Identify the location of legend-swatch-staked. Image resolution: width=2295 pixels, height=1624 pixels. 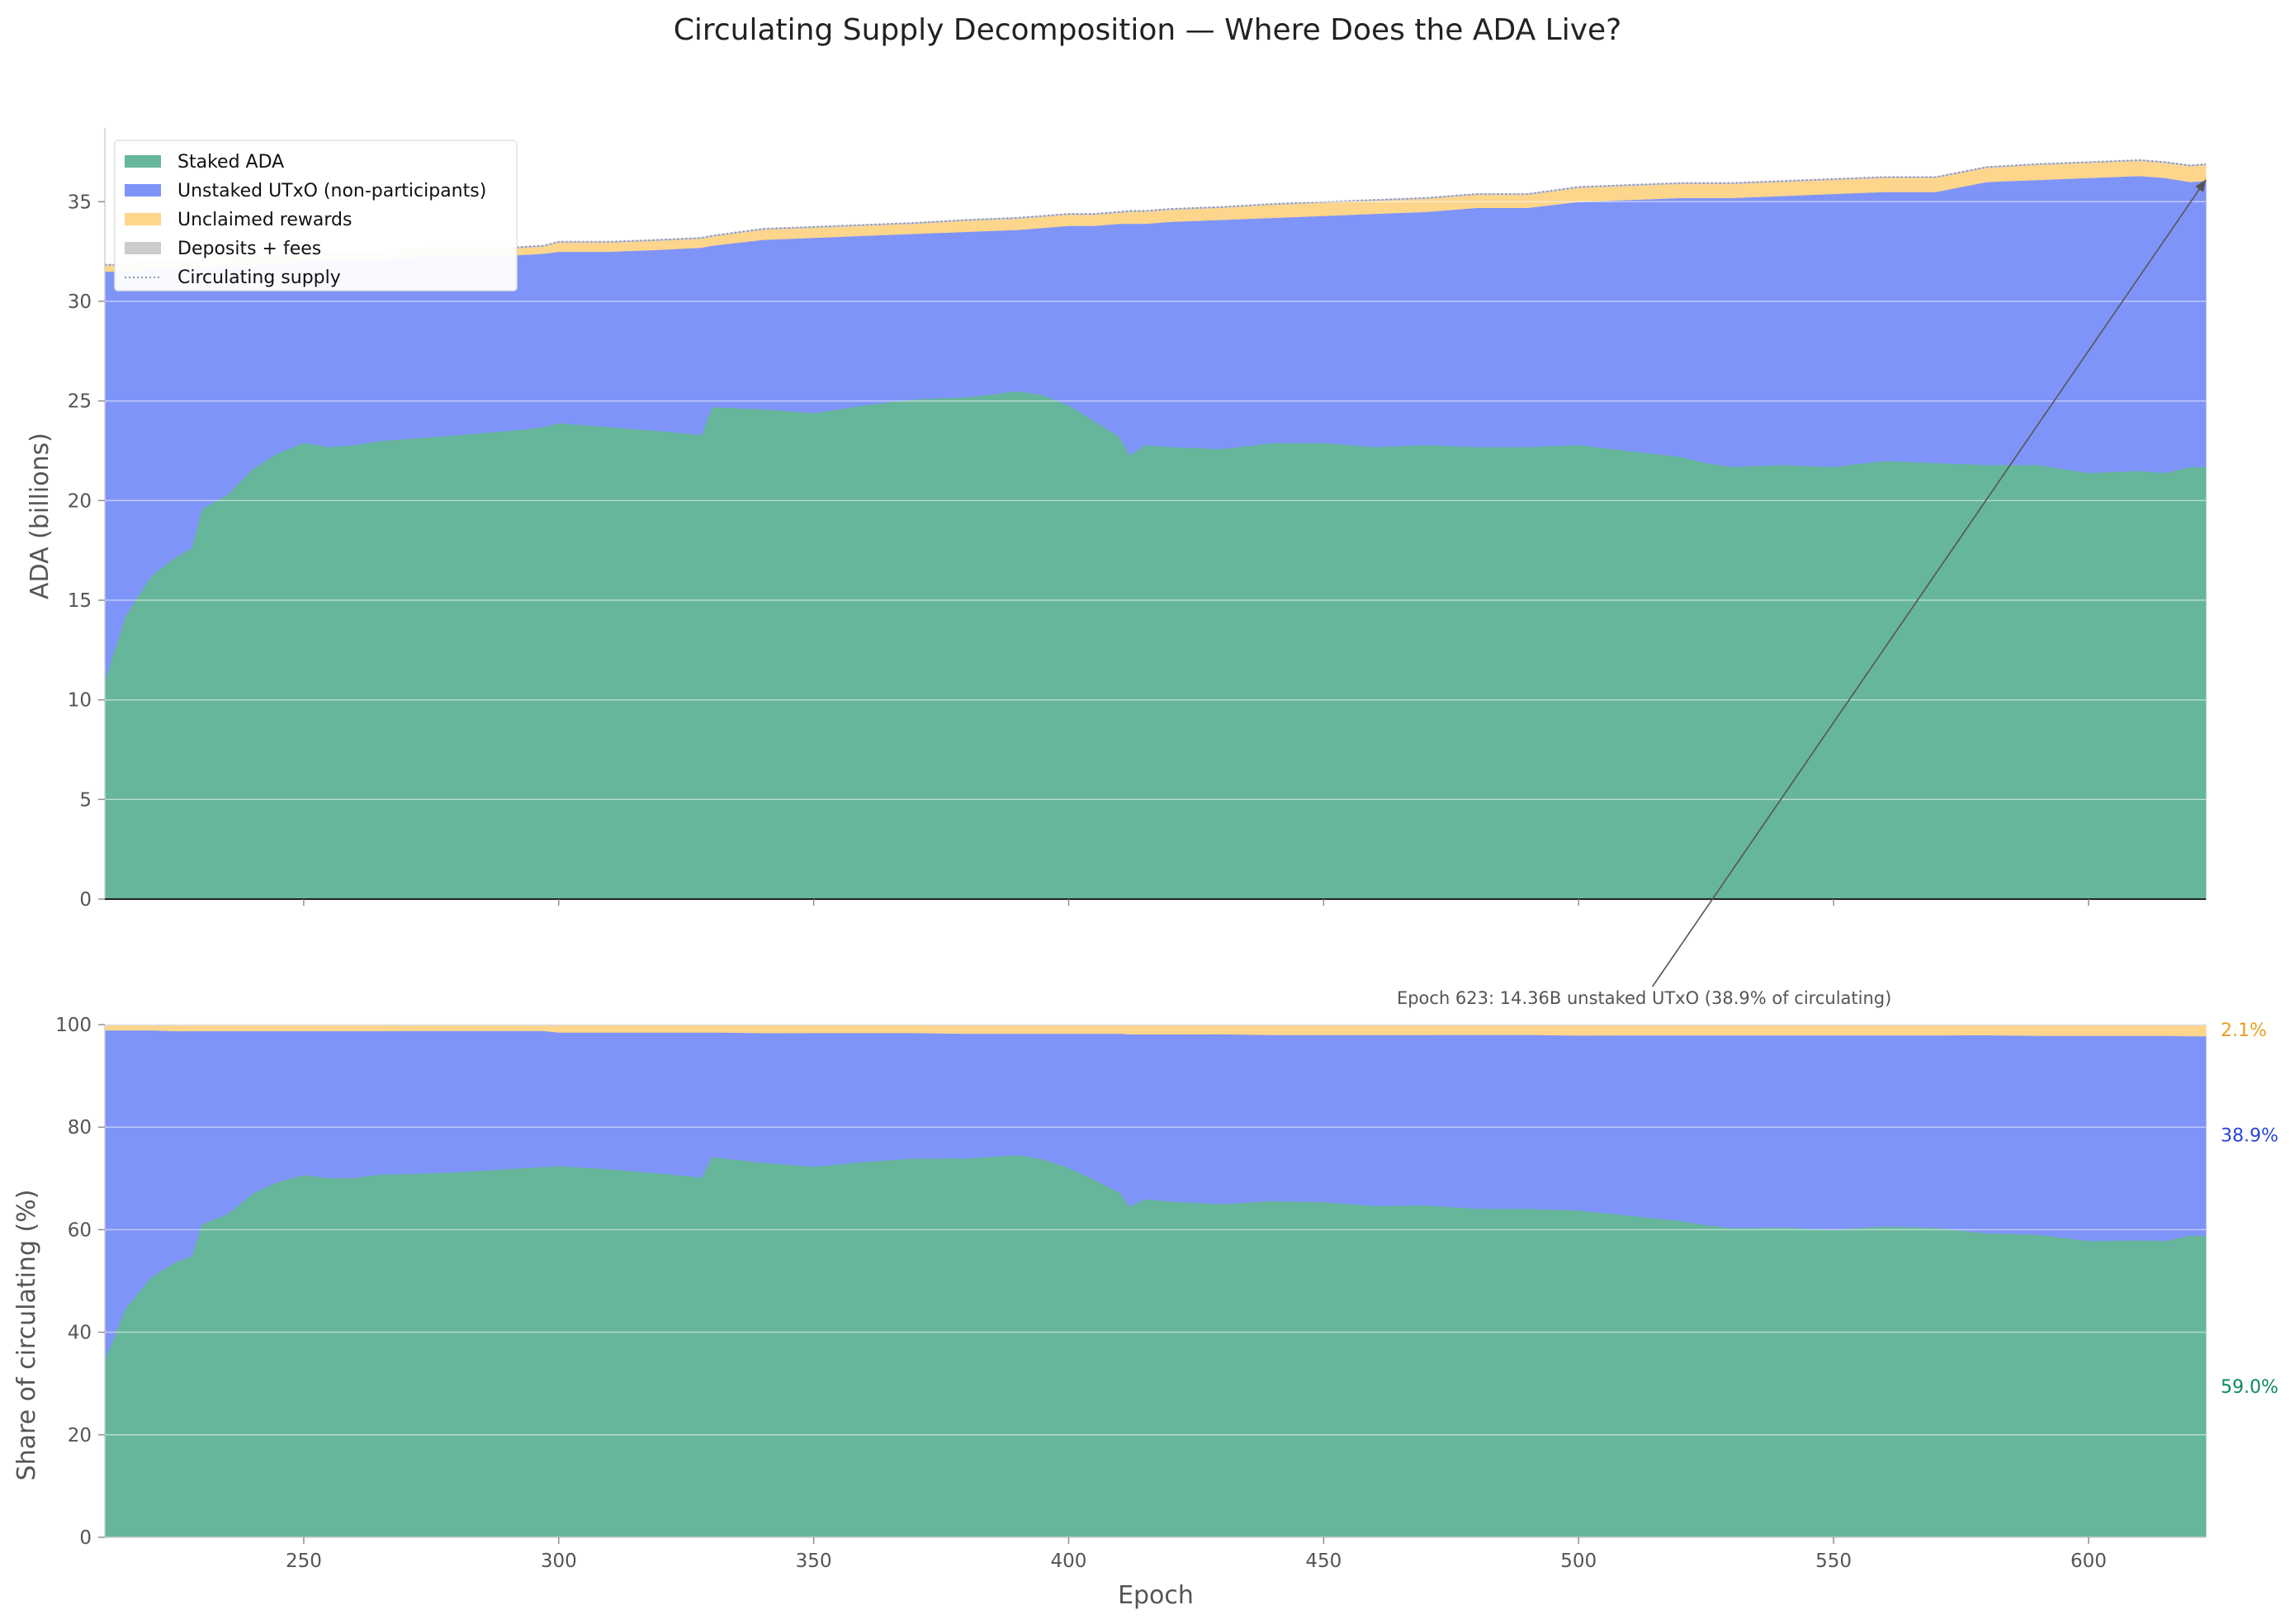
(143, 161).